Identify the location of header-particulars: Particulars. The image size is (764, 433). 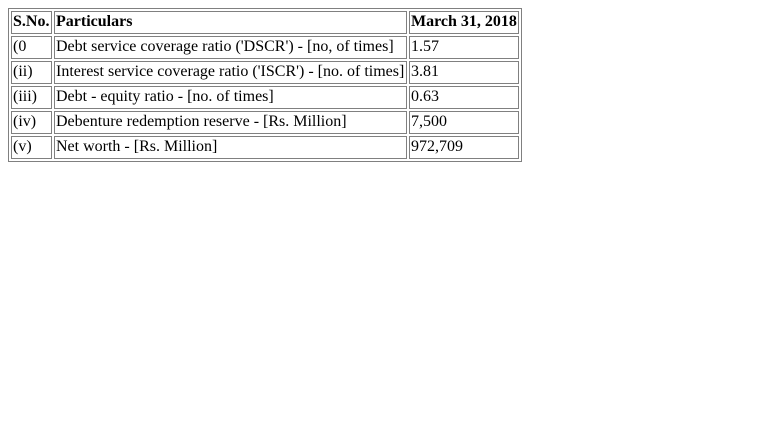
(230, 22).